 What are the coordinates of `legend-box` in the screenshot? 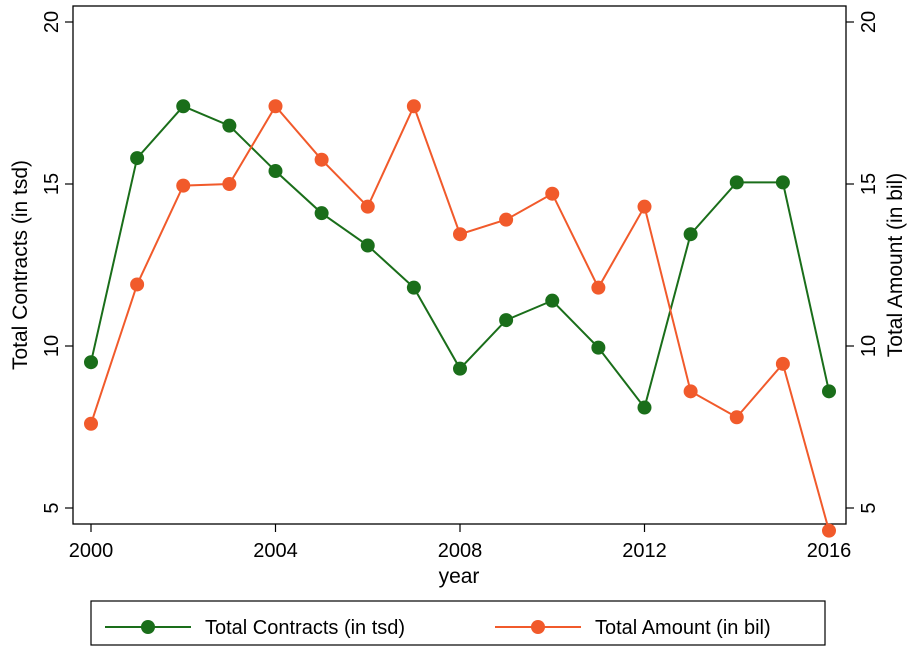 It's located at (458, 623).